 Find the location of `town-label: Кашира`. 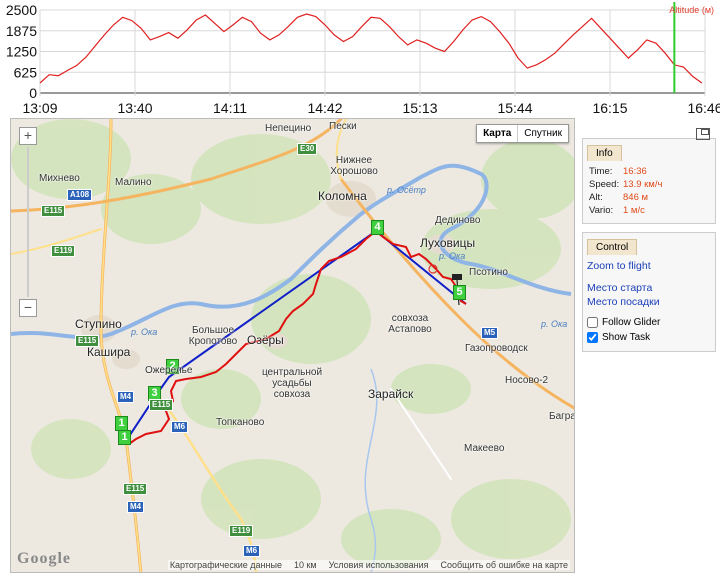

town-label: Кашира is located at coordinates (109, 352).